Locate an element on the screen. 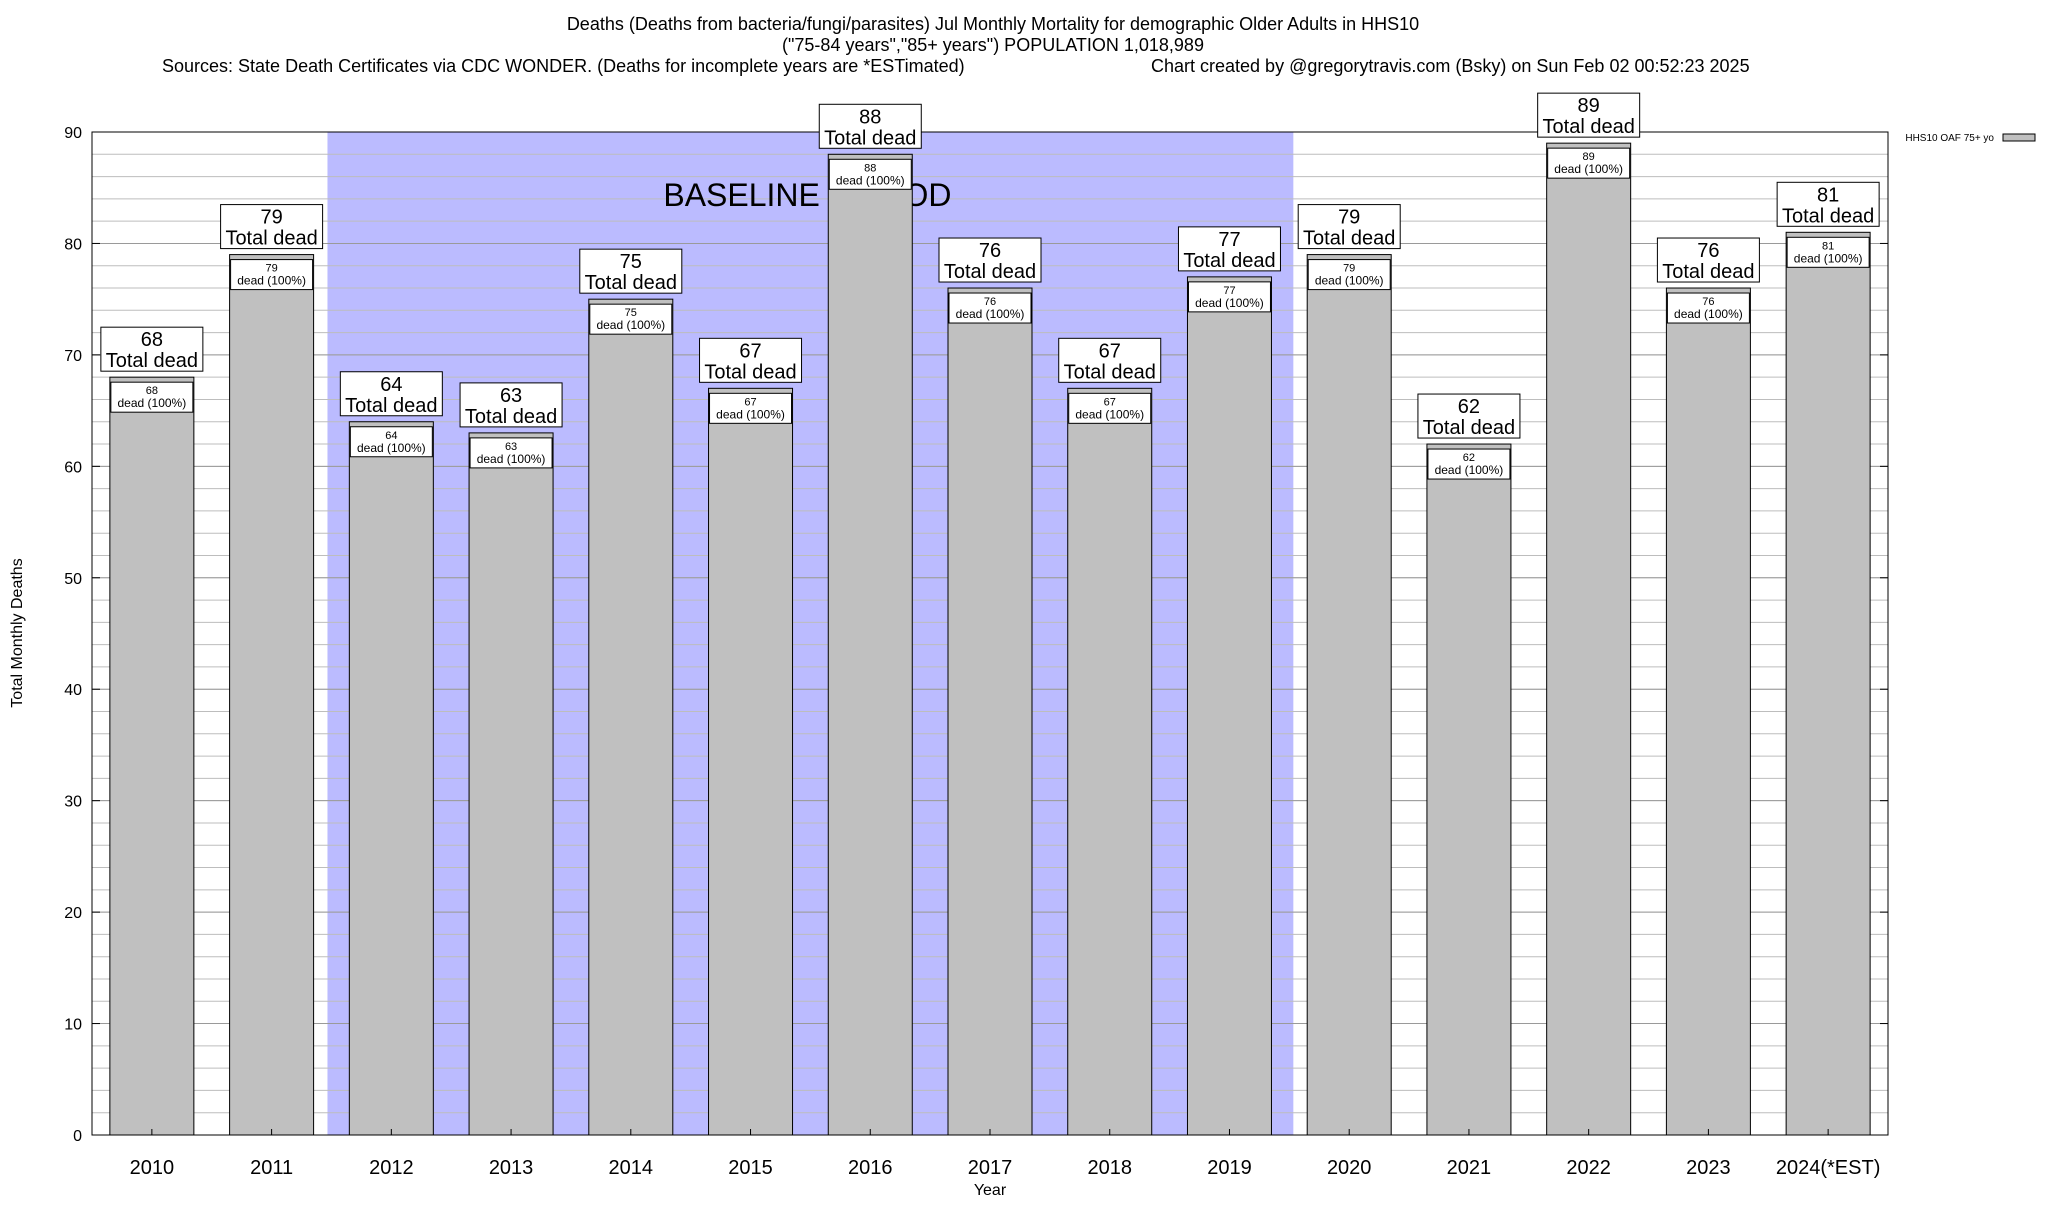  bar-inner-label-value: 67 is located at coordinates (750, 402).